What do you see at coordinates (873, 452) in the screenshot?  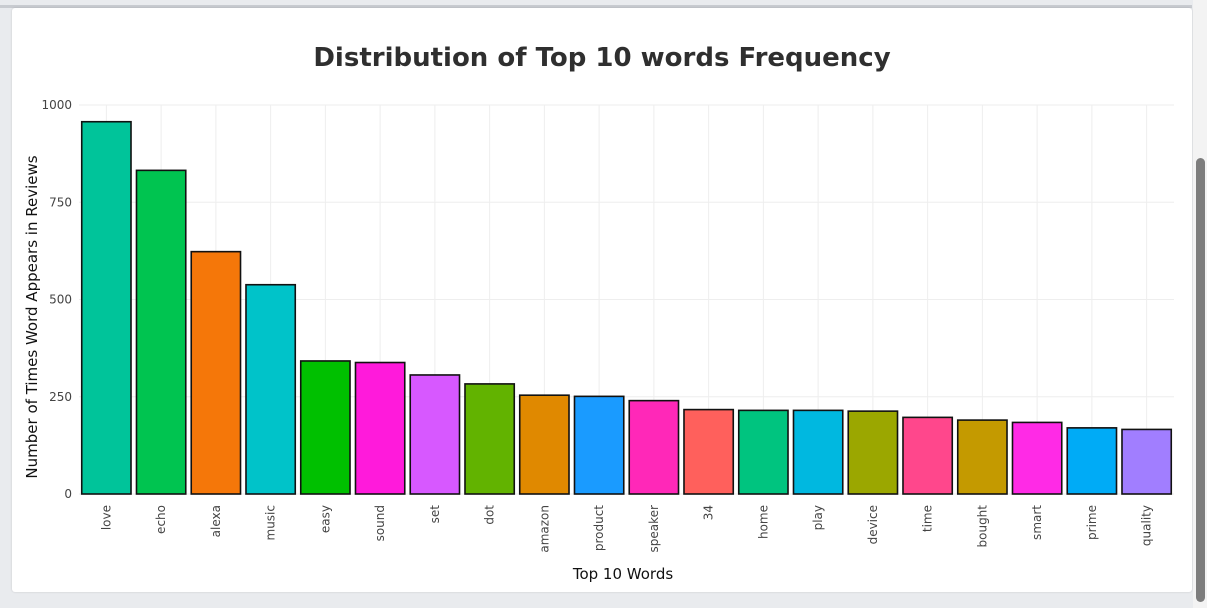 I see `bar-device` at bounding box center [873, 452].